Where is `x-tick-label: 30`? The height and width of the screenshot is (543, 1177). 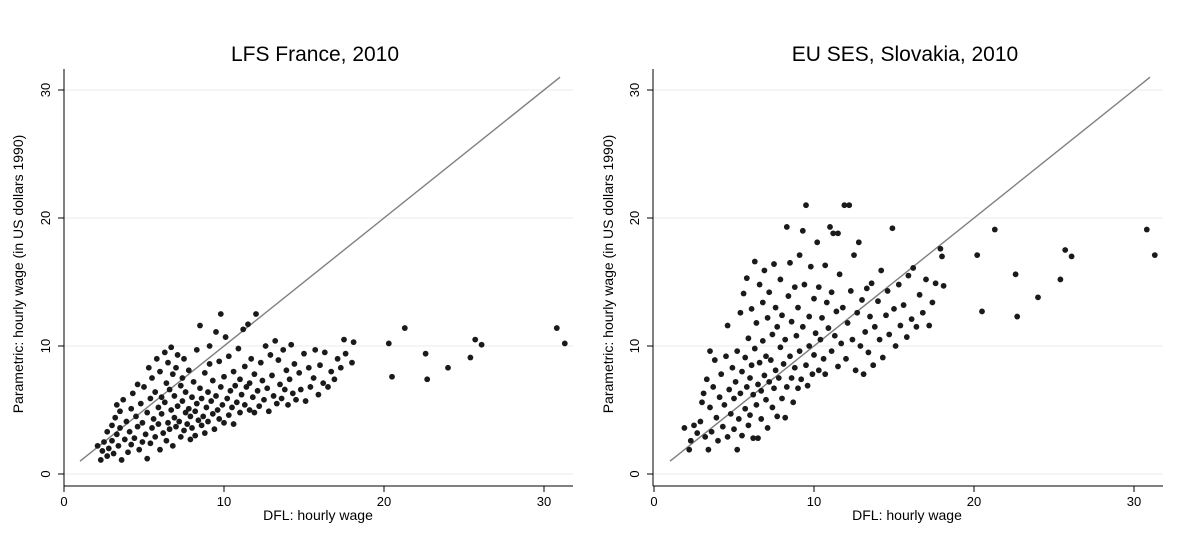 x-tick-label: 30 is located at coordinates (544, 501).